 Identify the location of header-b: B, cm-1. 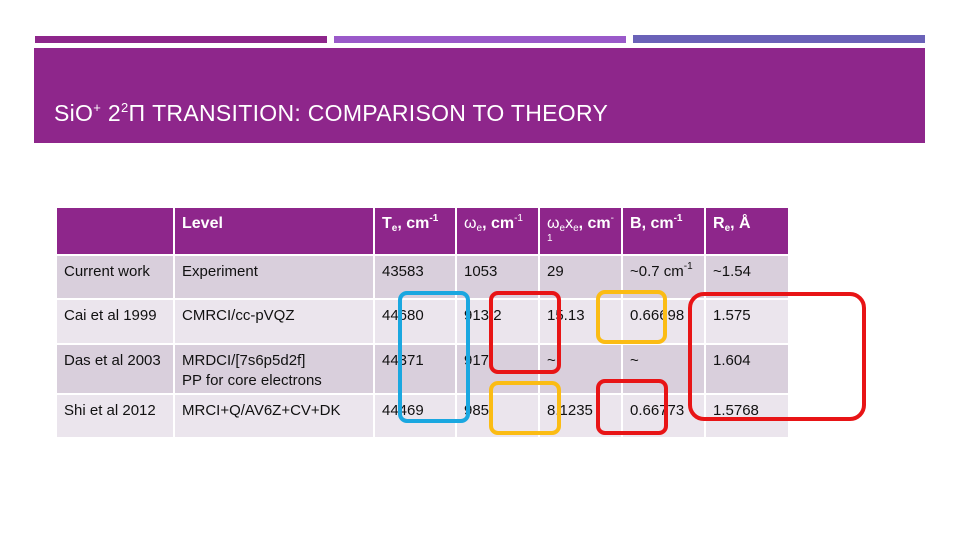
(663, 231).